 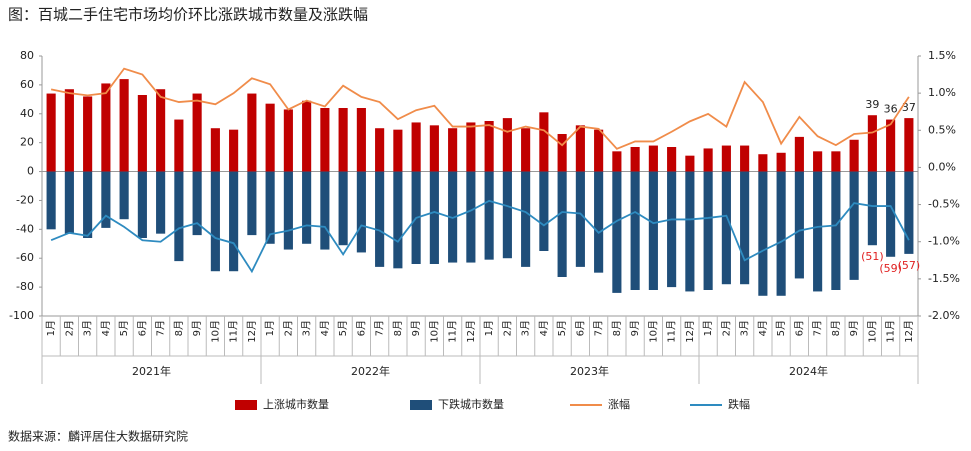 What do you see at coordinates (370, 371) in the screenshot?
I see `year-label: 2022年` at bounding box center [370, 371].